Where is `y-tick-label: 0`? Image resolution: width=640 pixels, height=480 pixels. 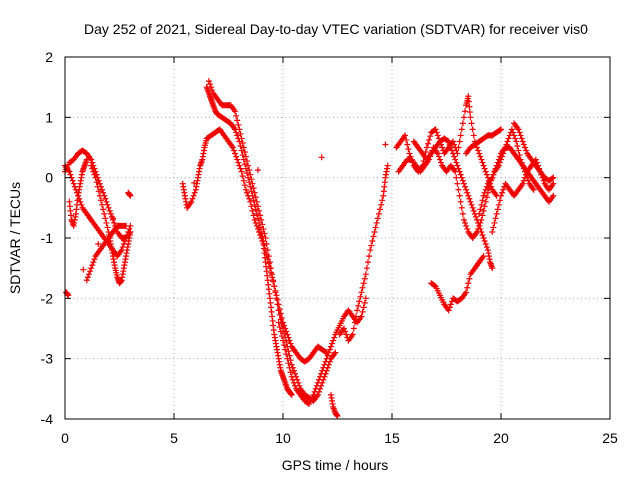
y-tick-label: 0 is located at coordinates (49, 178).